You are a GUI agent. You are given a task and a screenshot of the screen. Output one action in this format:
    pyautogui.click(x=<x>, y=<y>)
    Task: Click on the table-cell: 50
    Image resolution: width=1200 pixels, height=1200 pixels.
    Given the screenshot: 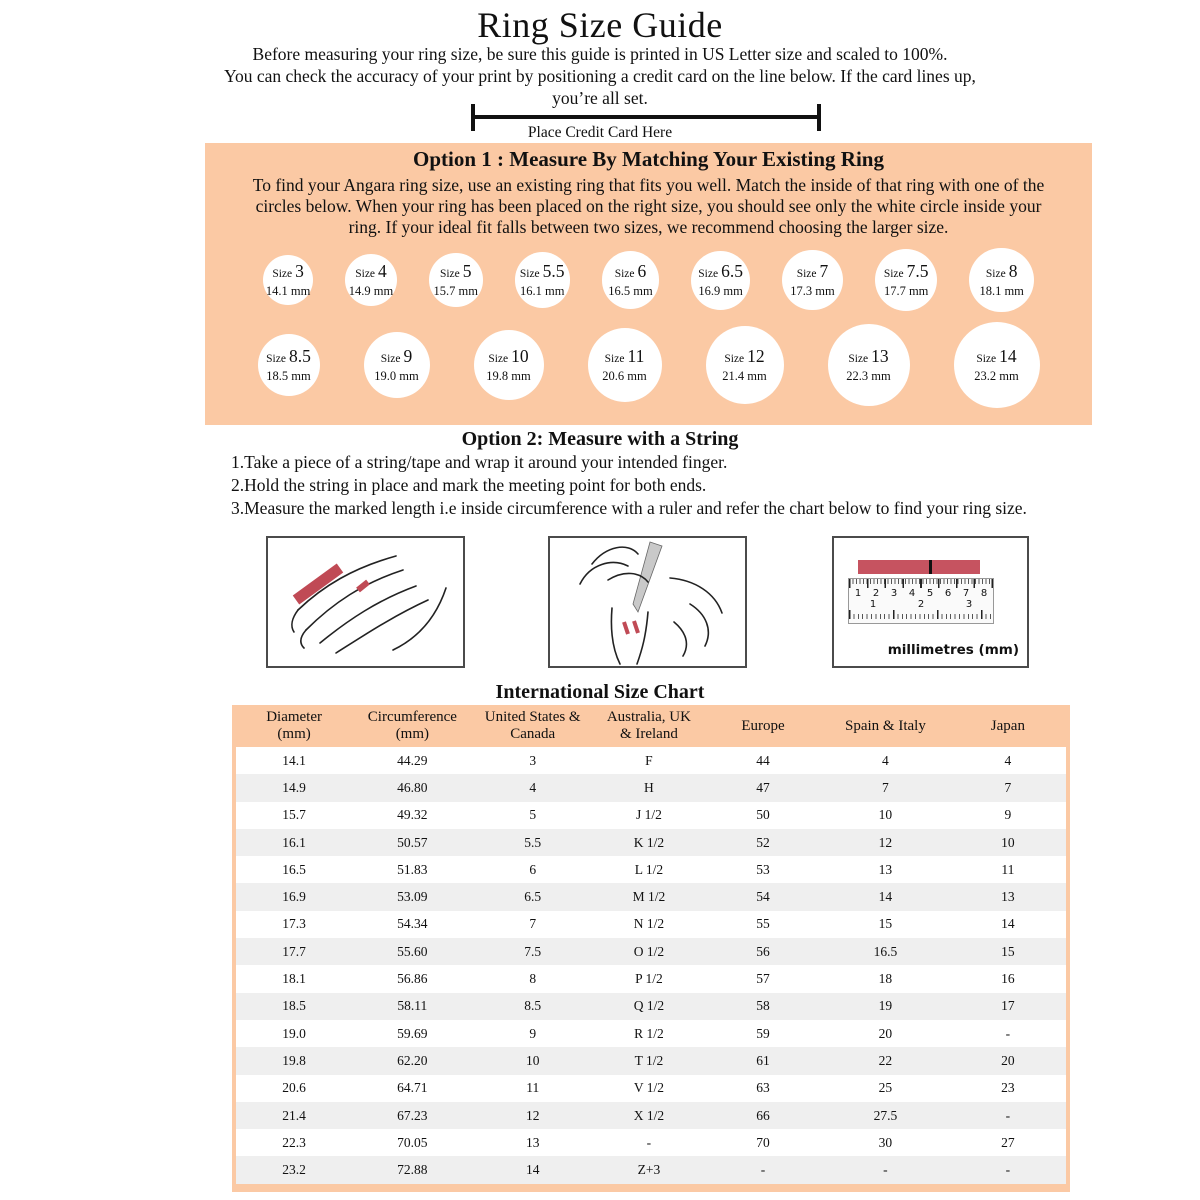 What is the action you would take?
    pyautogui.click(x=763, y=815)
    